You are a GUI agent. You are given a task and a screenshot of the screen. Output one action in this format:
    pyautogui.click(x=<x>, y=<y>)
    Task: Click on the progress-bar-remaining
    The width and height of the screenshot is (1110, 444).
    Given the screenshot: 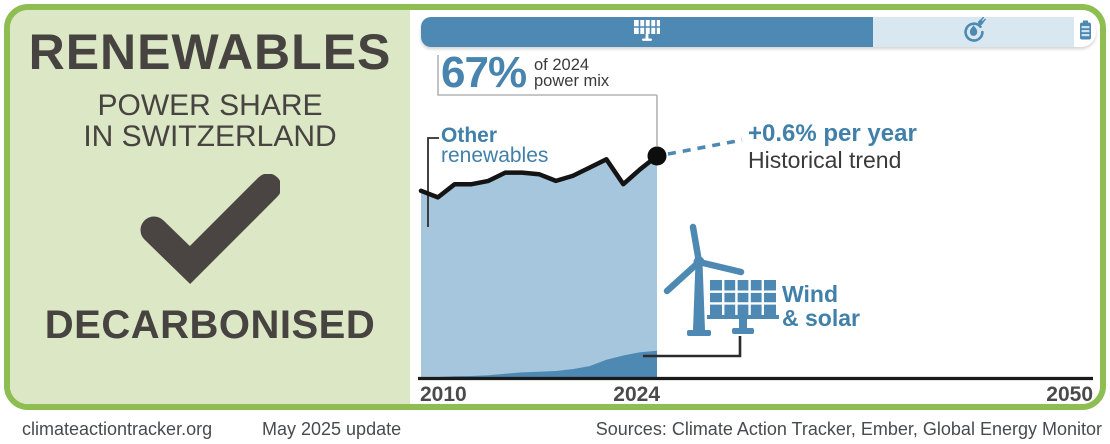 What is the action you would take?
    pyautogui.click(x=973, y=32)
    